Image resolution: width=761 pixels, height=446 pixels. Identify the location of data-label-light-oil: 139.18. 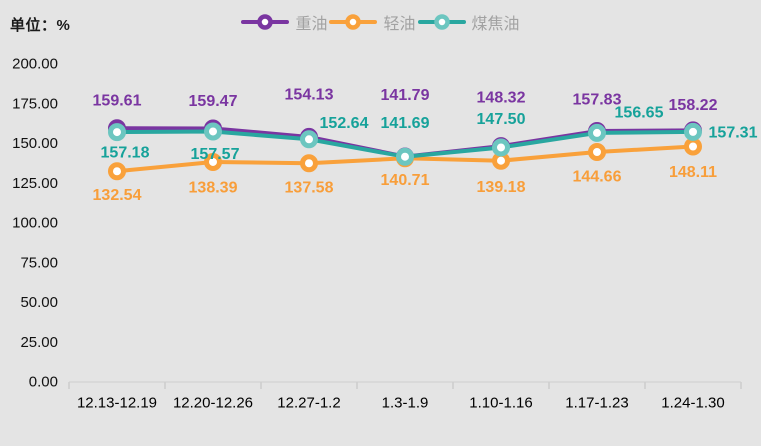
(501, 187).